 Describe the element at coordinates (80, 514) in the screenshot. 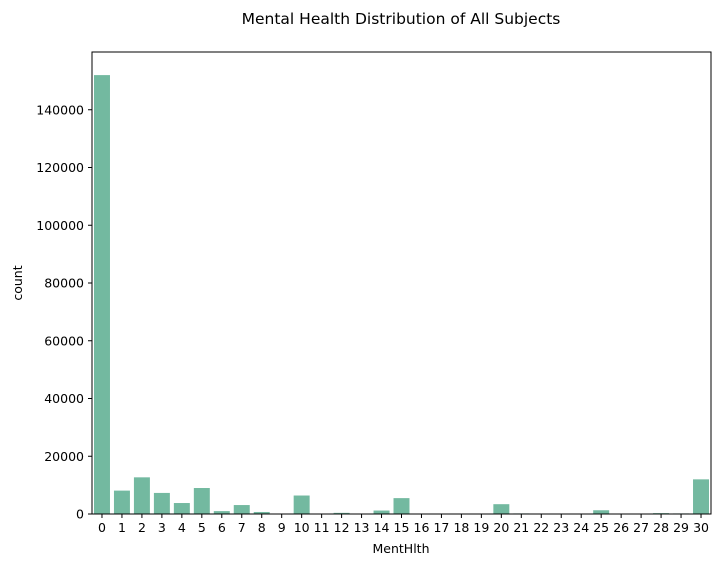

I see `y-tick-label: 0` at that location.